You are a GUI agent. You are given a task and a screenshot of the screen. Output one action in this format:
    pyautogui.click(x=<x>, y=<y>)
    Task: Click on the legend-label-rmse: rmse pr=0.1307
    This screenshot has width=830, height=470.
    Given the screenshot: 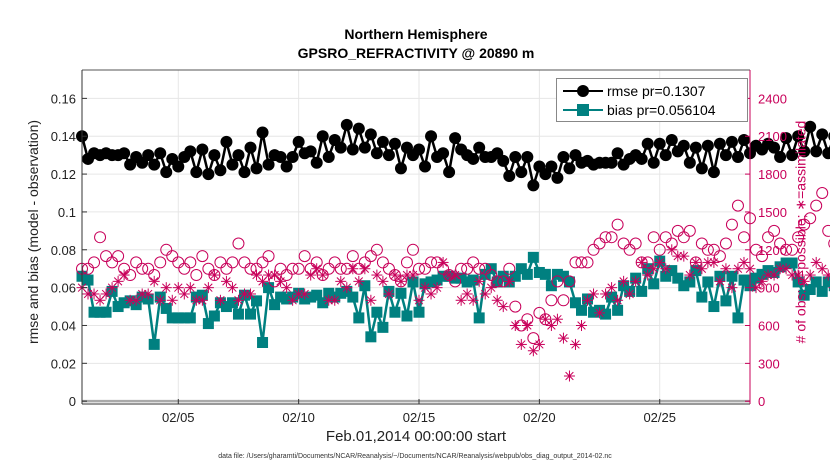 What is the action you would take?
    pyautogui.click(x=656, y=91)
    